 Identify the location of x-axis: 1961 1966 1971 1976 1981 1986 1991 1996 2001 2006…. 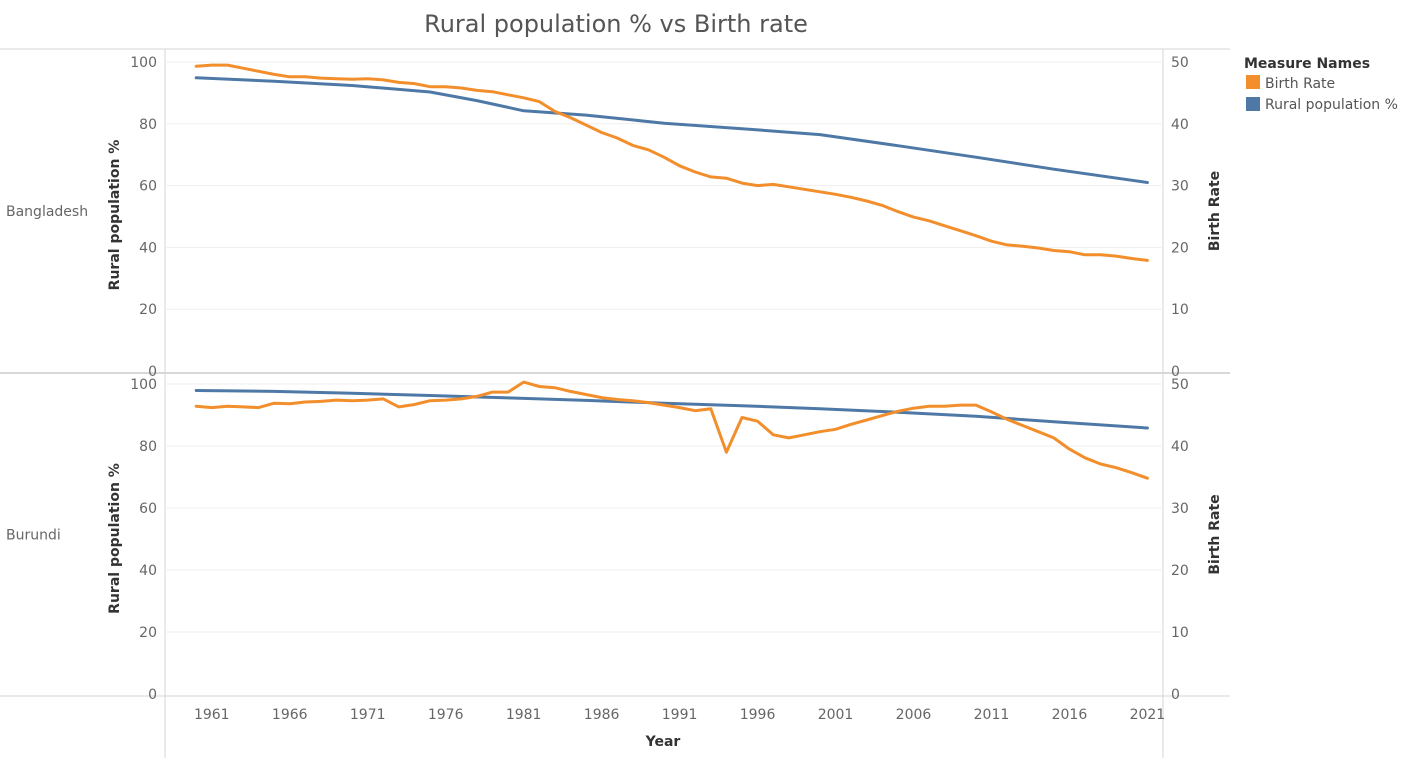
(679, 715).